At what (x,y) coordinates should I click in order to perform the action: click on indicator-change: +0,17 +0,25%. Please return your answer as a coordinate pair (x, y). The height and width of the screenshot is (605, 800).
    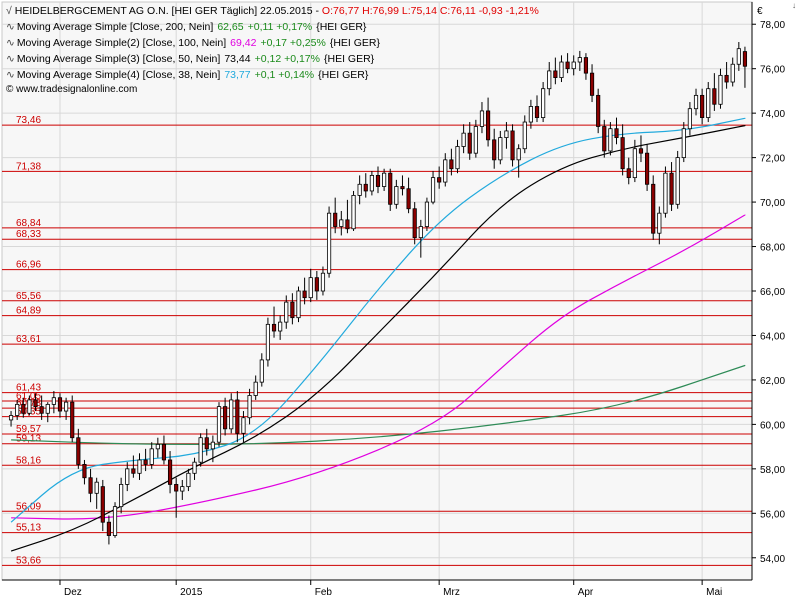
    Looking at the image, I should click on (292, 43).